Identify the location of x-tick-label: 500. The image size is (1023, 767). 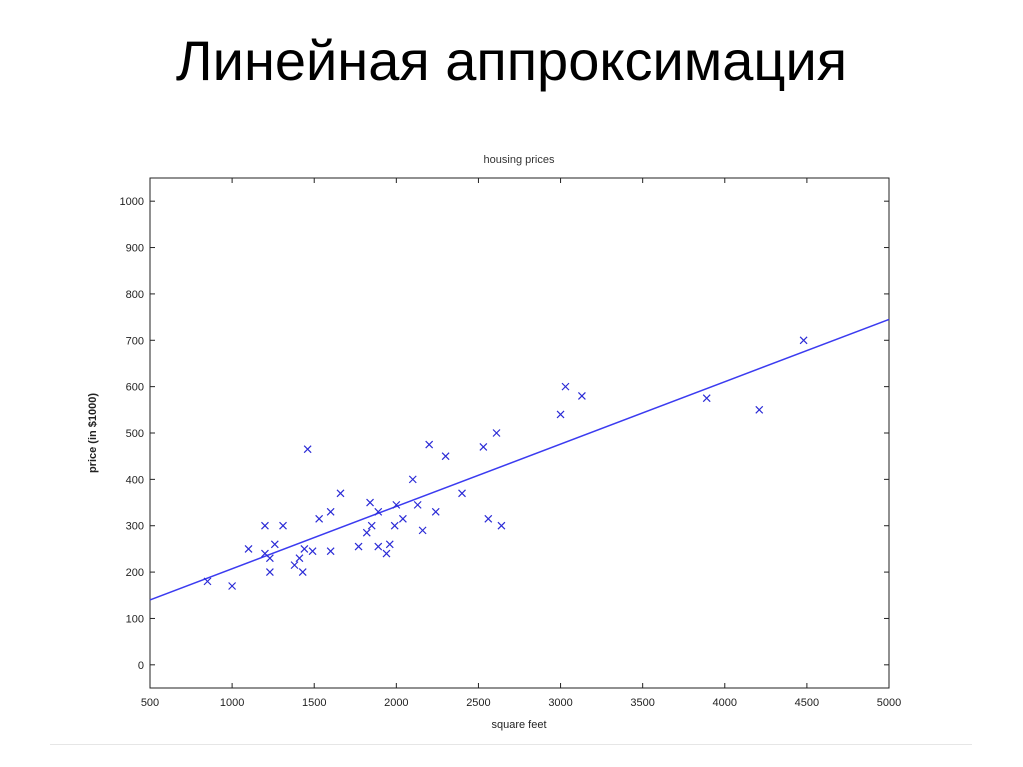
(150, 703).